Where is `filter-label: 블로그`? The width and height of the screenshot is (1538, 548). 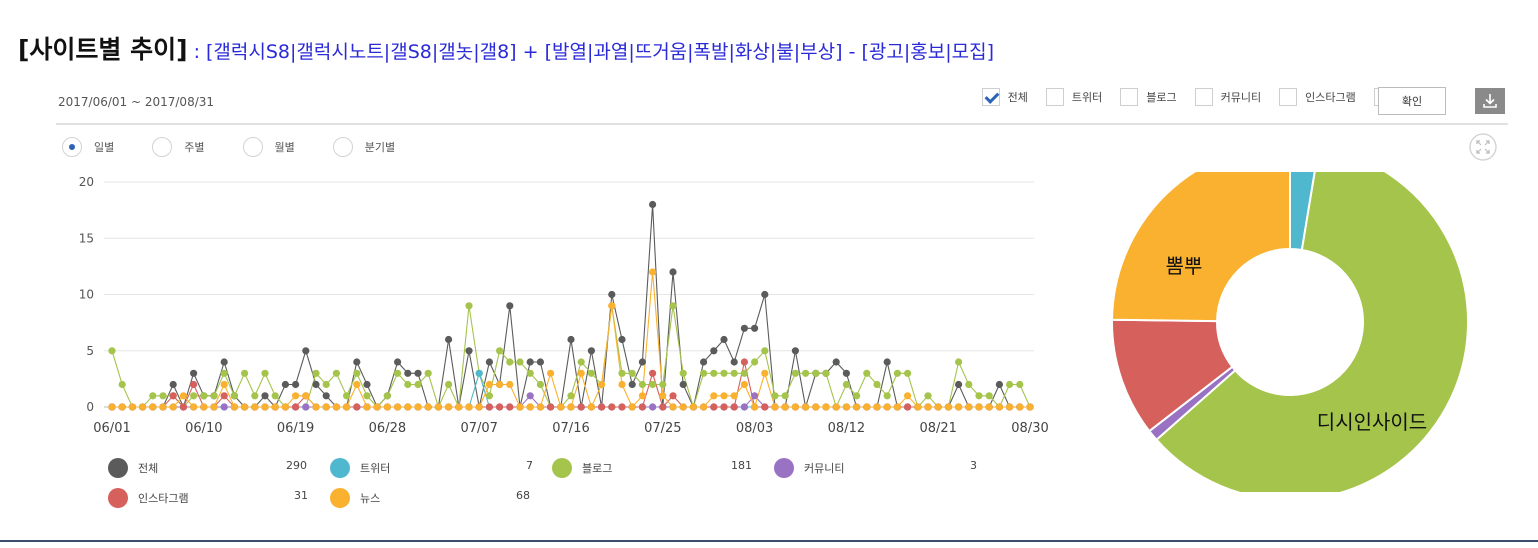
filter-label: 블로그 is located at coordinates (1161, 97).